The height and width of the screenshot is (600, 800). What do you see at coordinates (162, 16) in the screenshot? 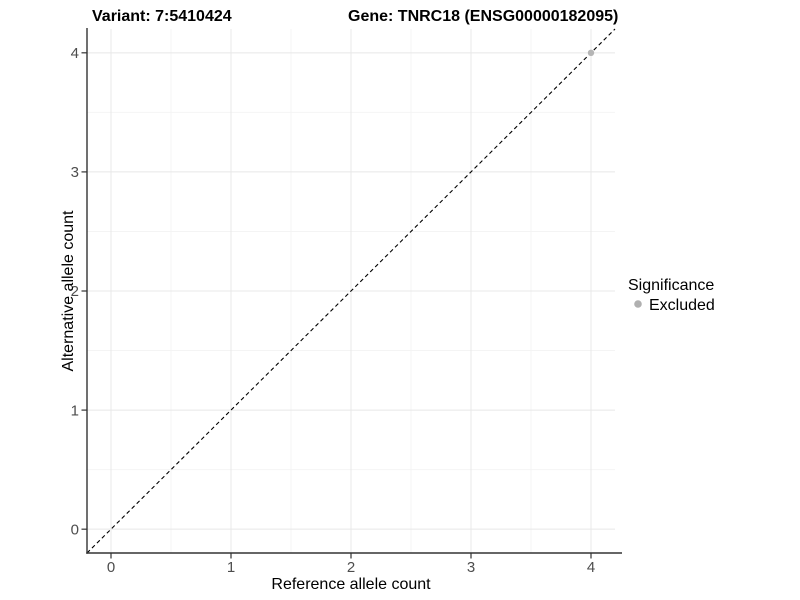
I see `plot-title-variant: Variant: 7:5410424` at bounding box center [162, 16].